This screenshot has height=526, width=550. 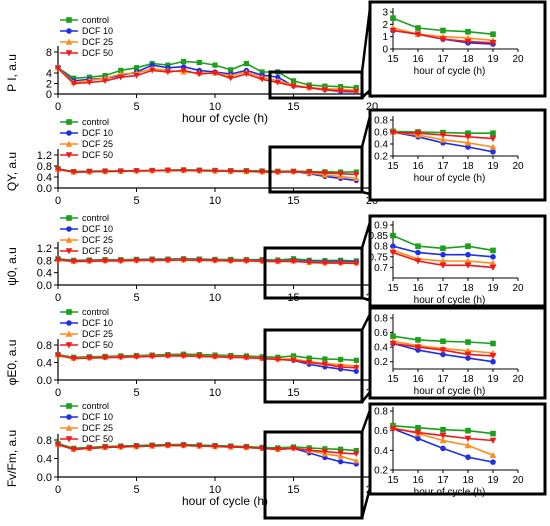 I want to click on inset-y-tick-label: 0.6, so click(x=381, y=431).